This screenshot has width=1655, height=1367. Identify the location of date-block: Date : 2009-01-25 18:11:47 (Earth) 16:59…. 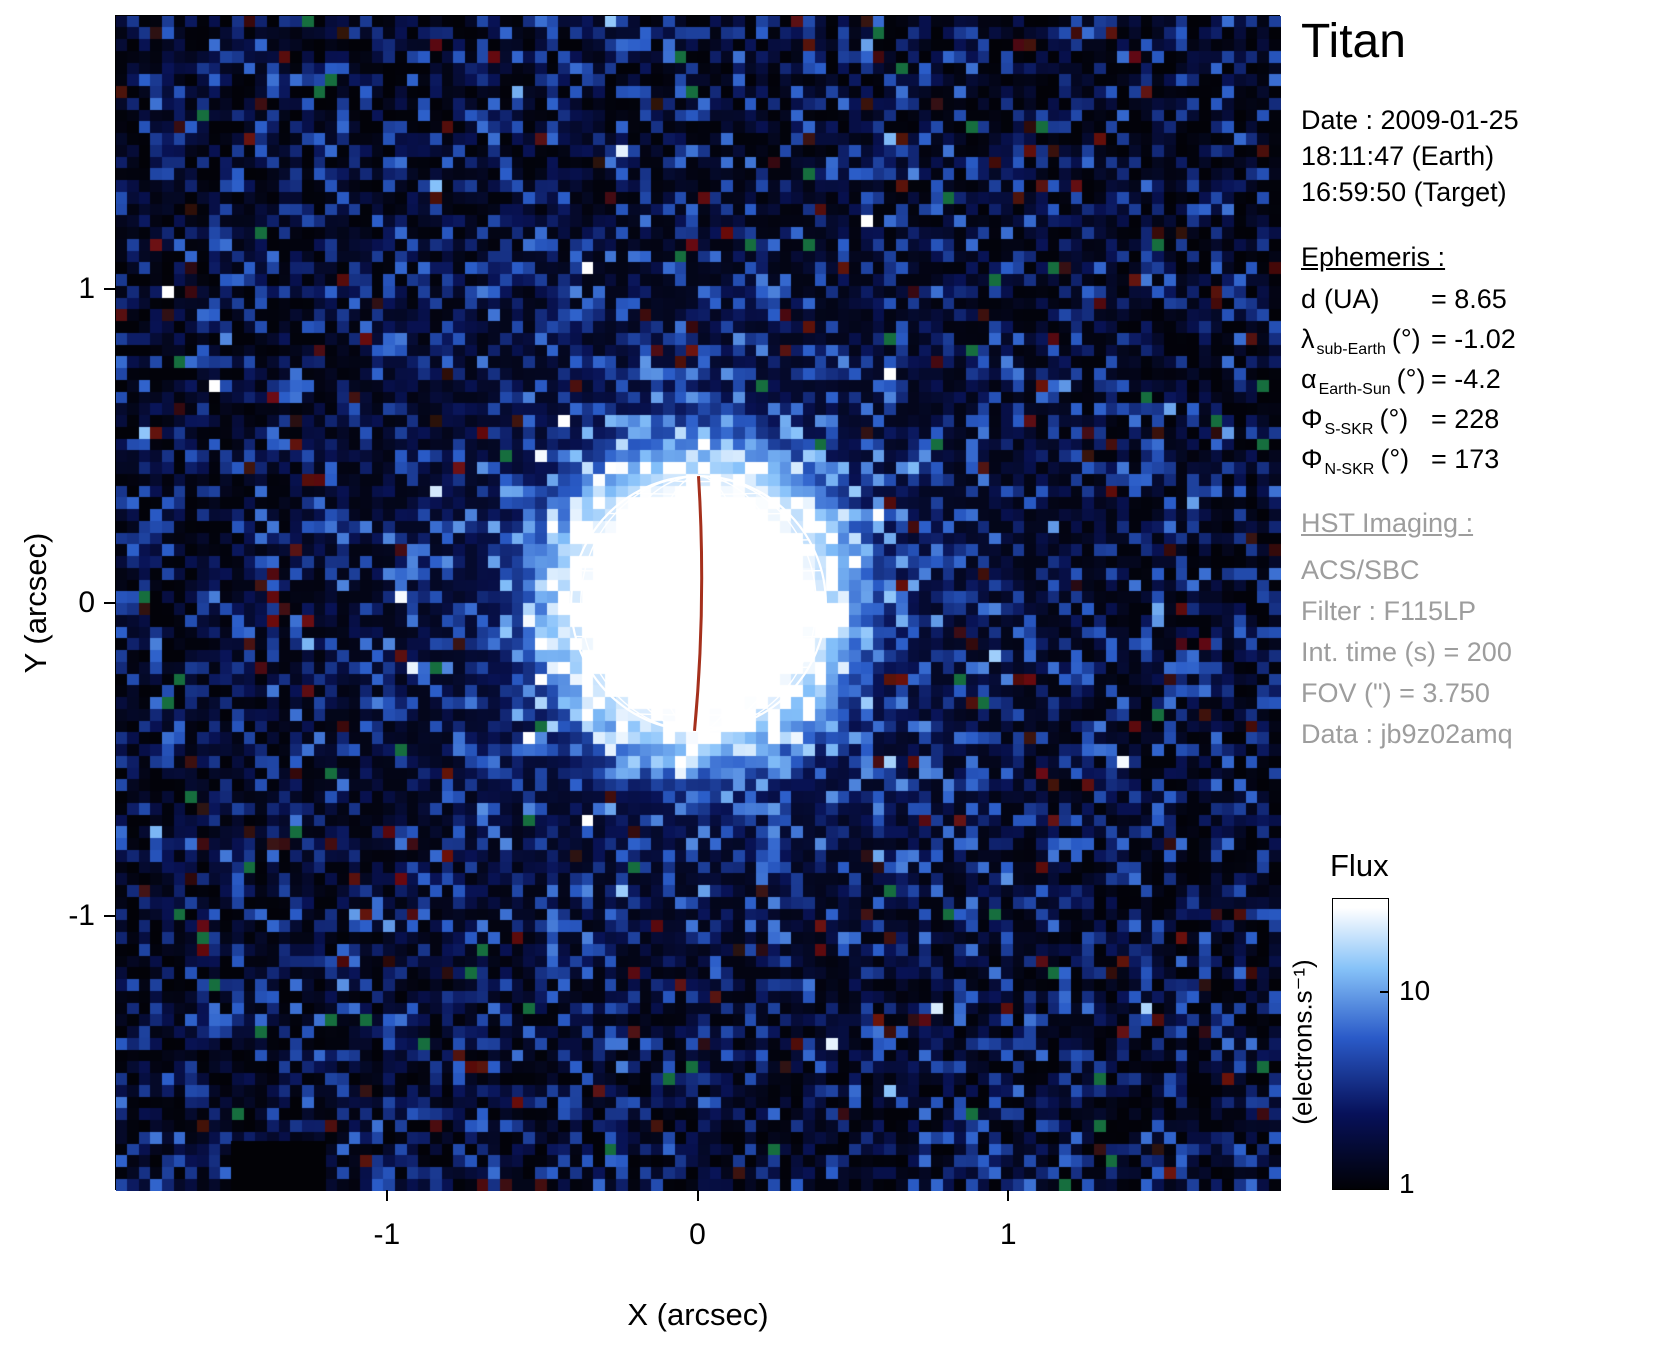
(1410, 156).